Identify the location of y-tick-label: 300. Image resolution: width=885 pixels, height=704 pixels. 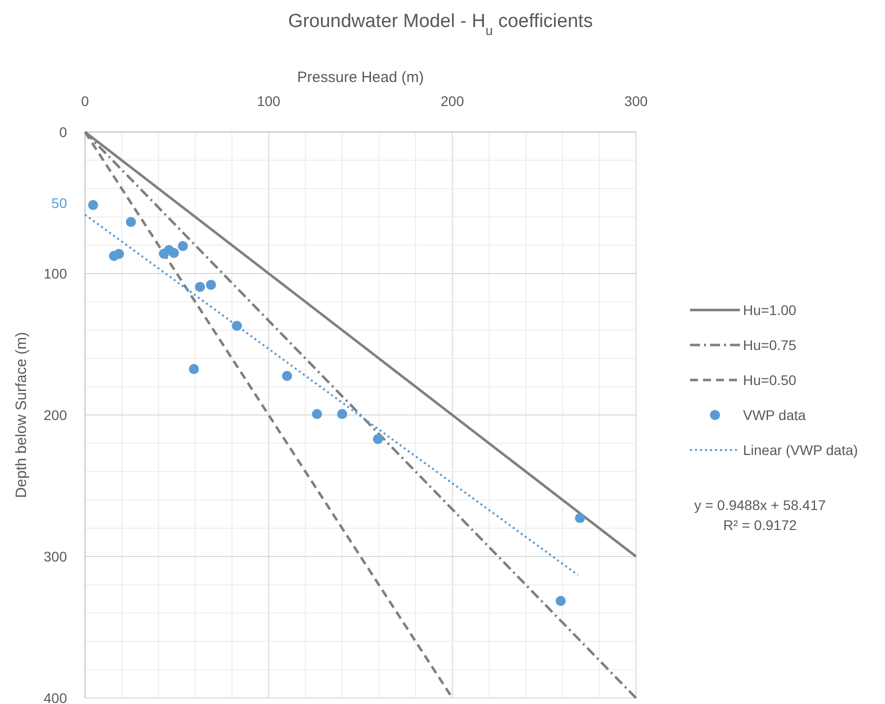
(56, 556).